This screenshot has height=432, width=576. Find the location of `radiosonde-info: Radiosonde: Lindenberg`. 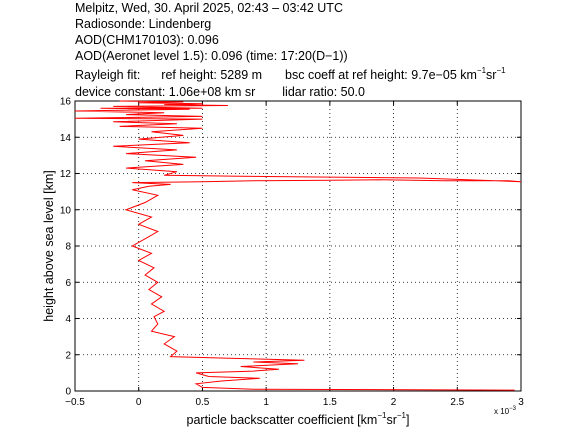

radiosonde-info: Radiosonde: Lindenberg is located at coordinates (143, 24).